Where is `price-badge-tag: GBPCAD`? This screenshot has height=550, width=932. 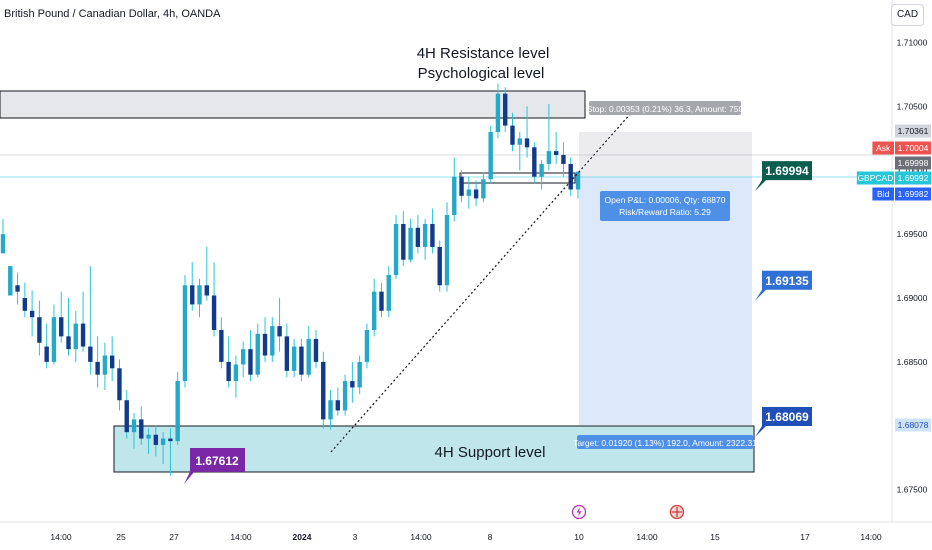 price-badge-tag: GBPCAD is located at coordinates (875, 178).